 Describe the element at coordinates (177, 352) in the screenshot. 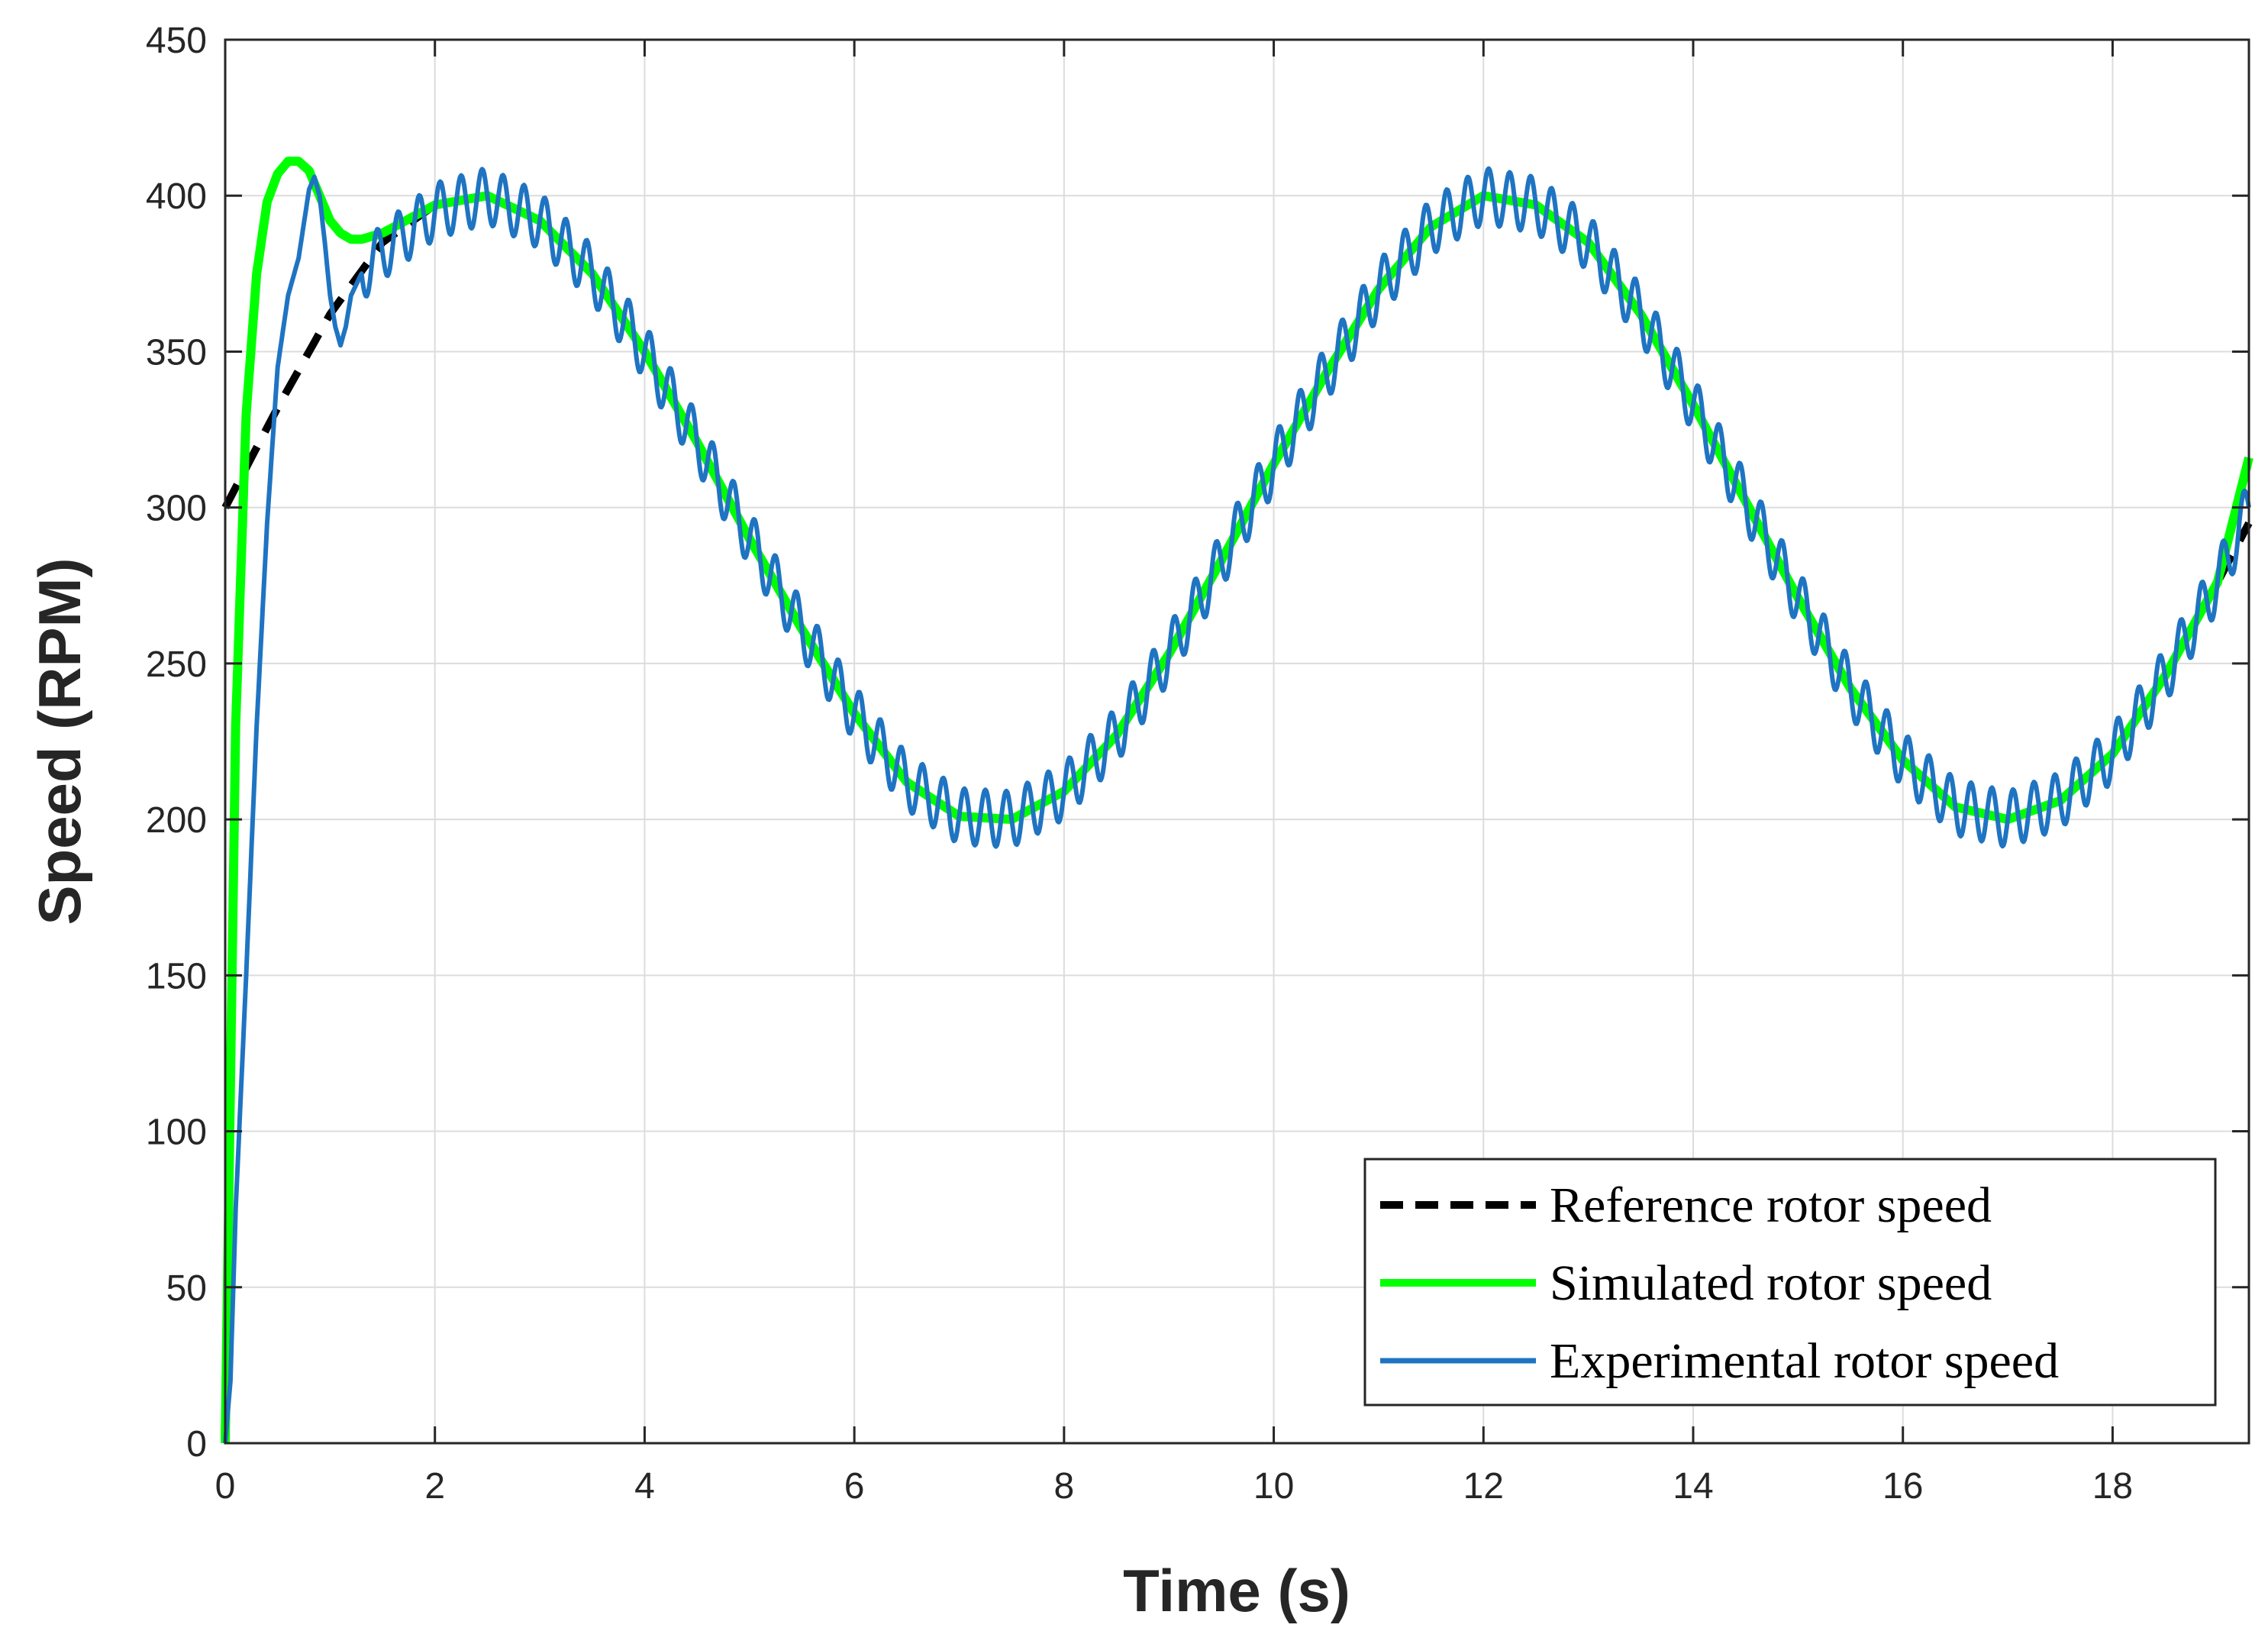

I see `y-tick-label: 350` at that location.